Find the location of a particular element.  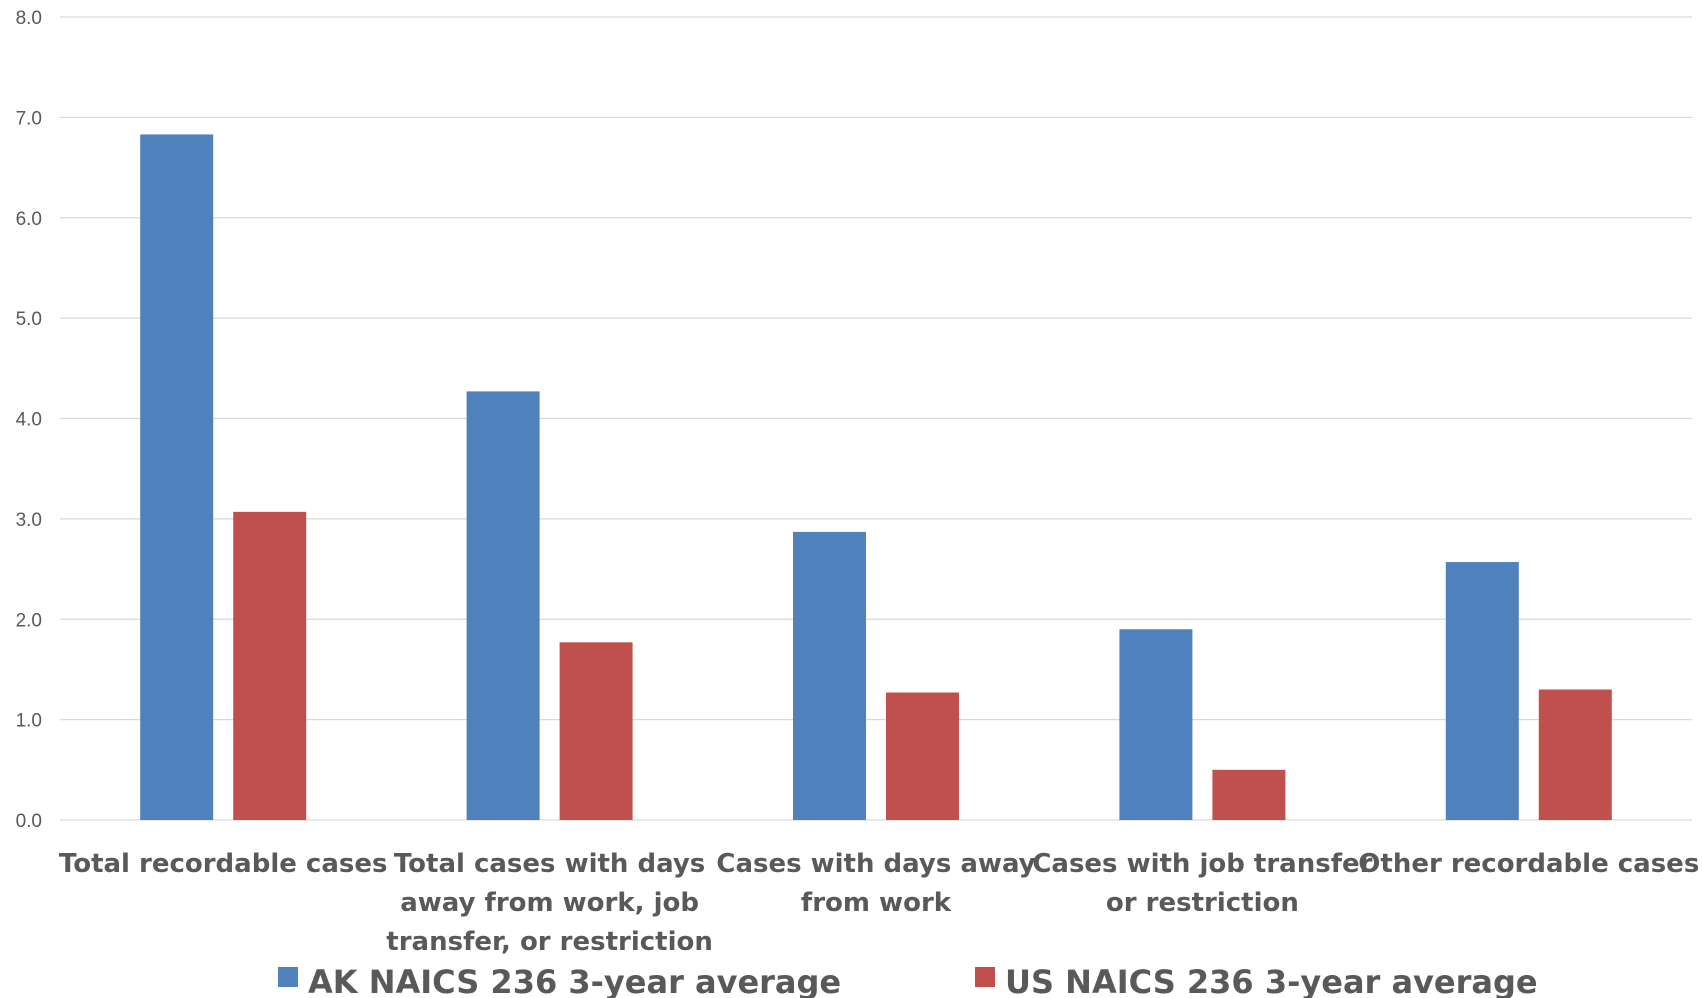

x-category-label: Total recordable cases is located at coordinates (223, 864).